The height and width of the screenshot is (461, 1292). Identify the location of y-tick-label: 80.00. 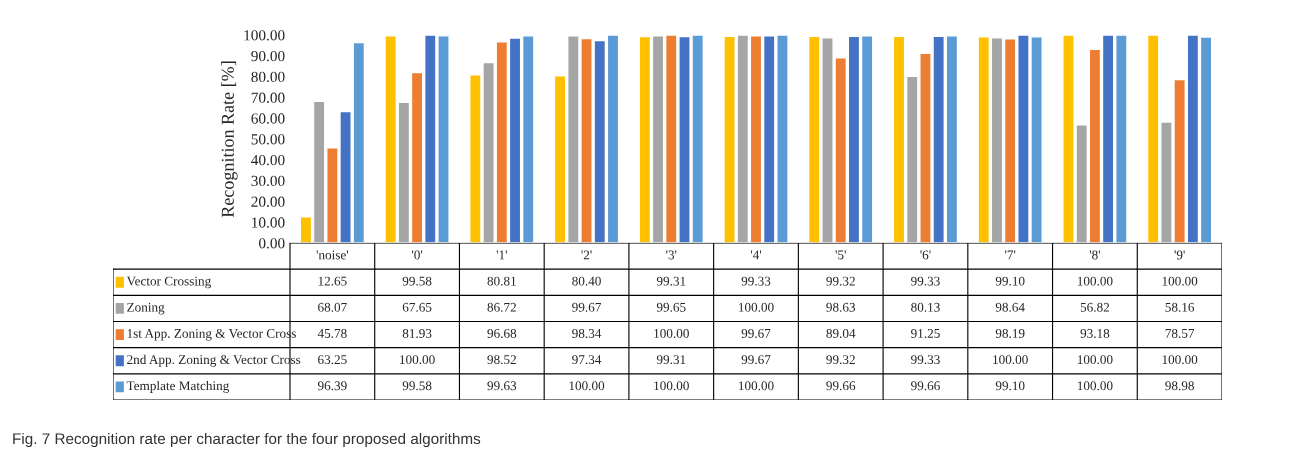
(268, 77).